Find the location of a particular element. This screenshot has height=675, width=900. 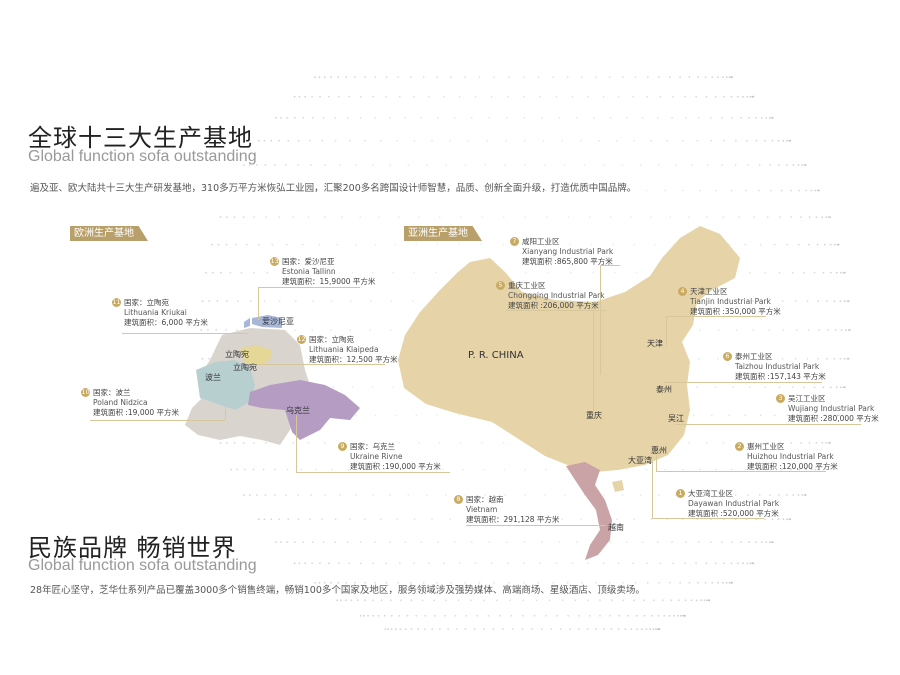

callout-name: Dayawan Industrial Park is located at coordinates (734, 503).